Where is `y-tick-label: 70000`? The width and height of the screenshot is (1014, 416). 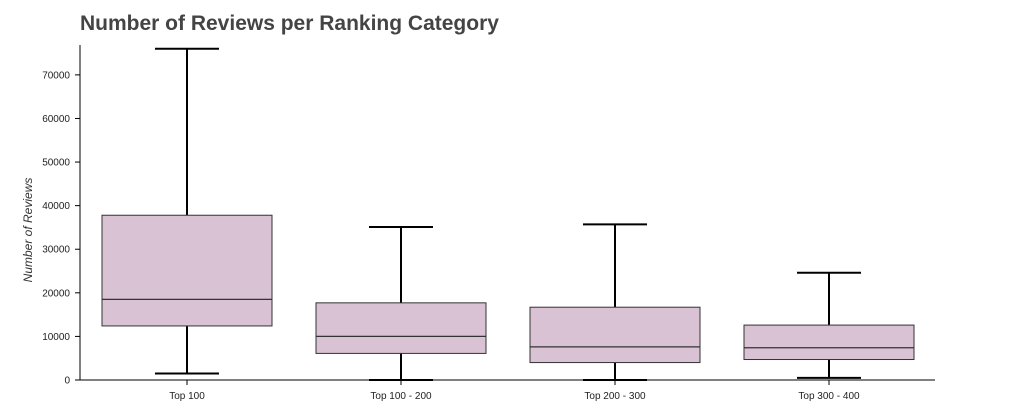
y-tick-label: 70000 is located at coordinates (56, 75).